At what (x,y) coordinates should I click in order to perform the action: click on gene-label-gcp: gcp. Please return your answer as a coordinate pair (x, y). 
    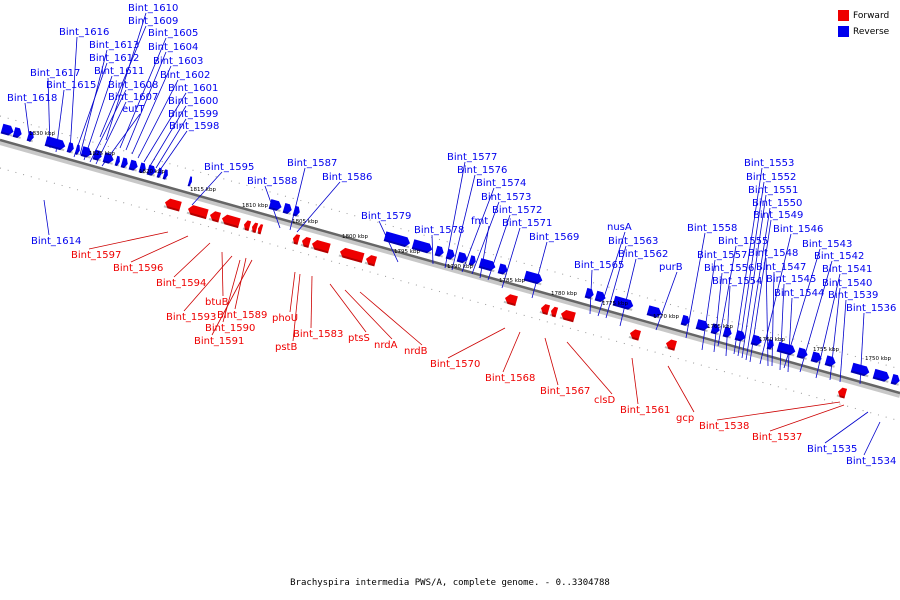
    Looking at the image, I should click on (685, 418).